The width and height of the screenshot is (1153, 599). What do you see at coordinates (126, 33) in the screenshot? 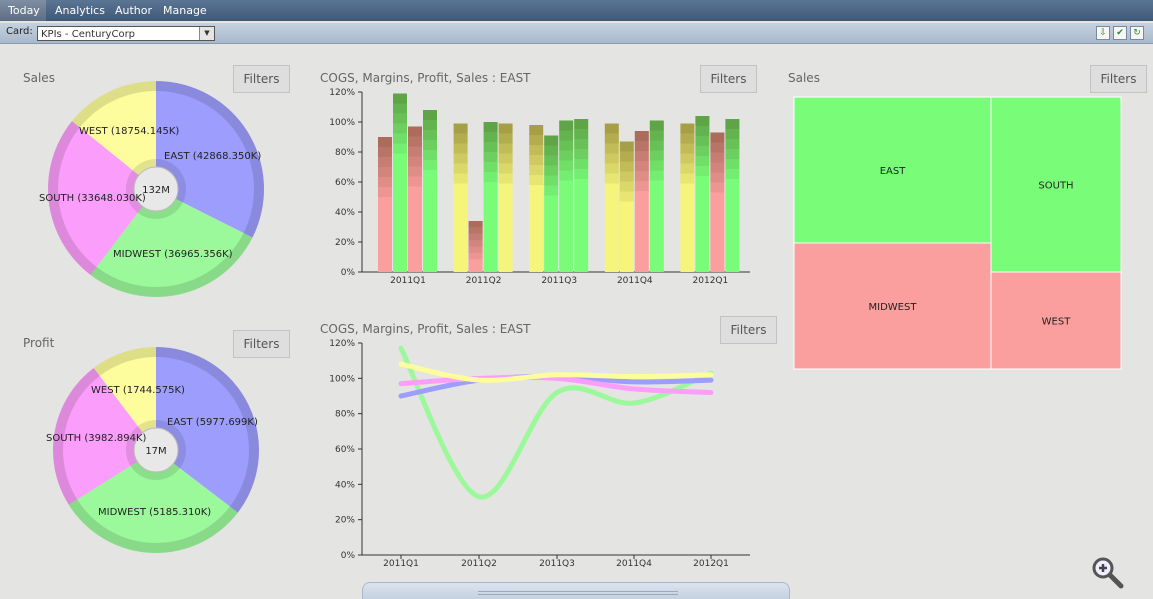
I see `card-select: KPIs - CenturyCorp ▼` at bounding box center [126, 33].